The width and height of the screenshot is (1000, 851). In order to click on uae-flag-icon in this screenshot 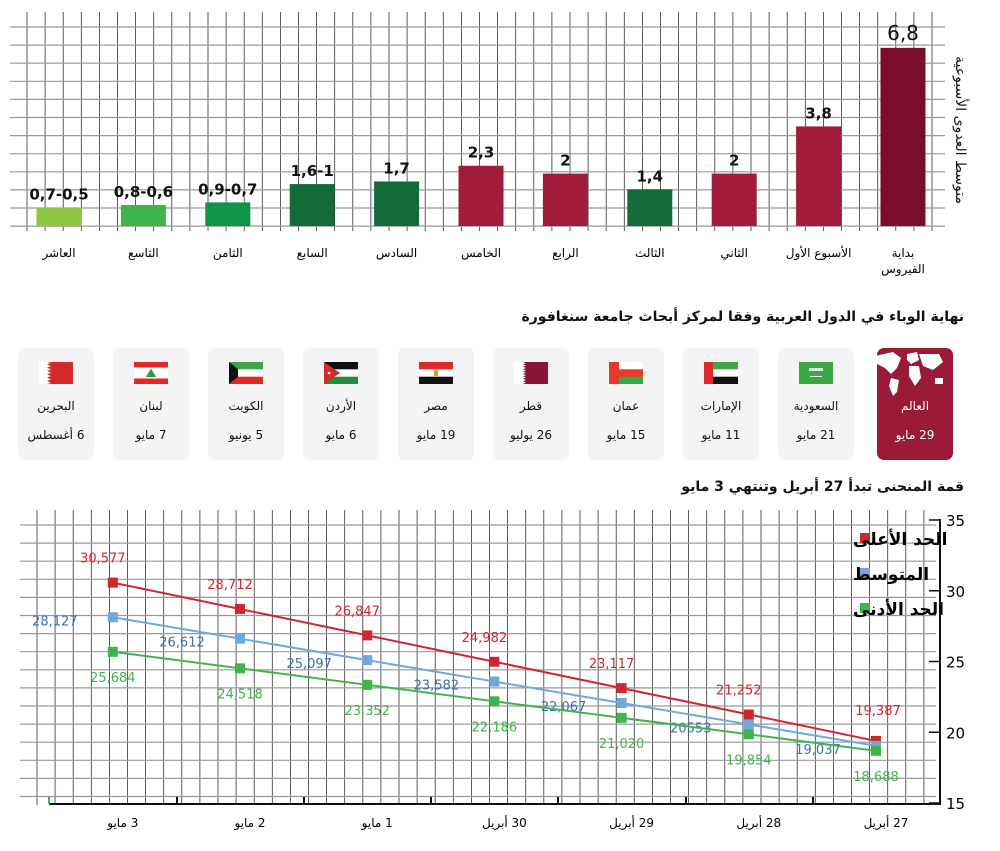, I will do `click(721, 373)`.